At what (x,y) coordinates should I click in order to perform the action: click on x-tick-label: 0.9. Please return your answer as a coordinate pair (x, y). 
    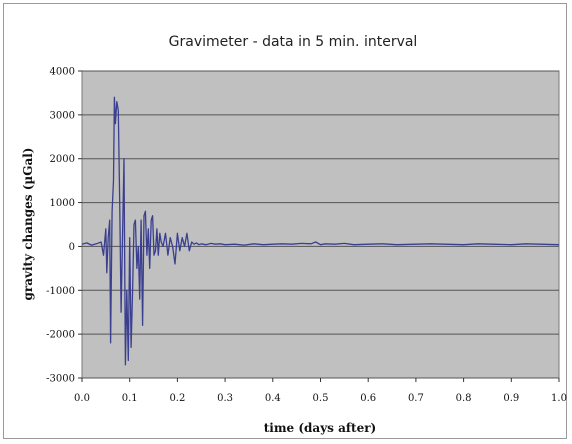
    Looking at the image, I should click on (511, 398).